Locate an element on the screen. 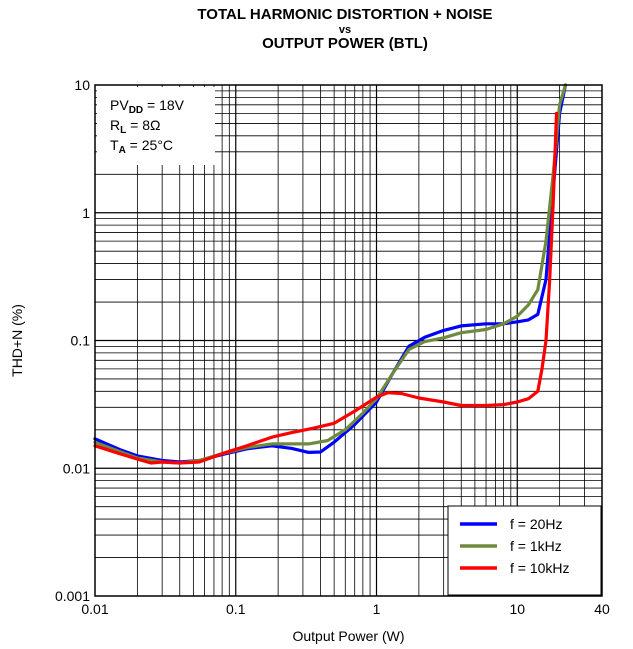  chart-title-line-1: TOTAL HARMONIC DISTORTION + NOISE is located at coordinates (345, 14).